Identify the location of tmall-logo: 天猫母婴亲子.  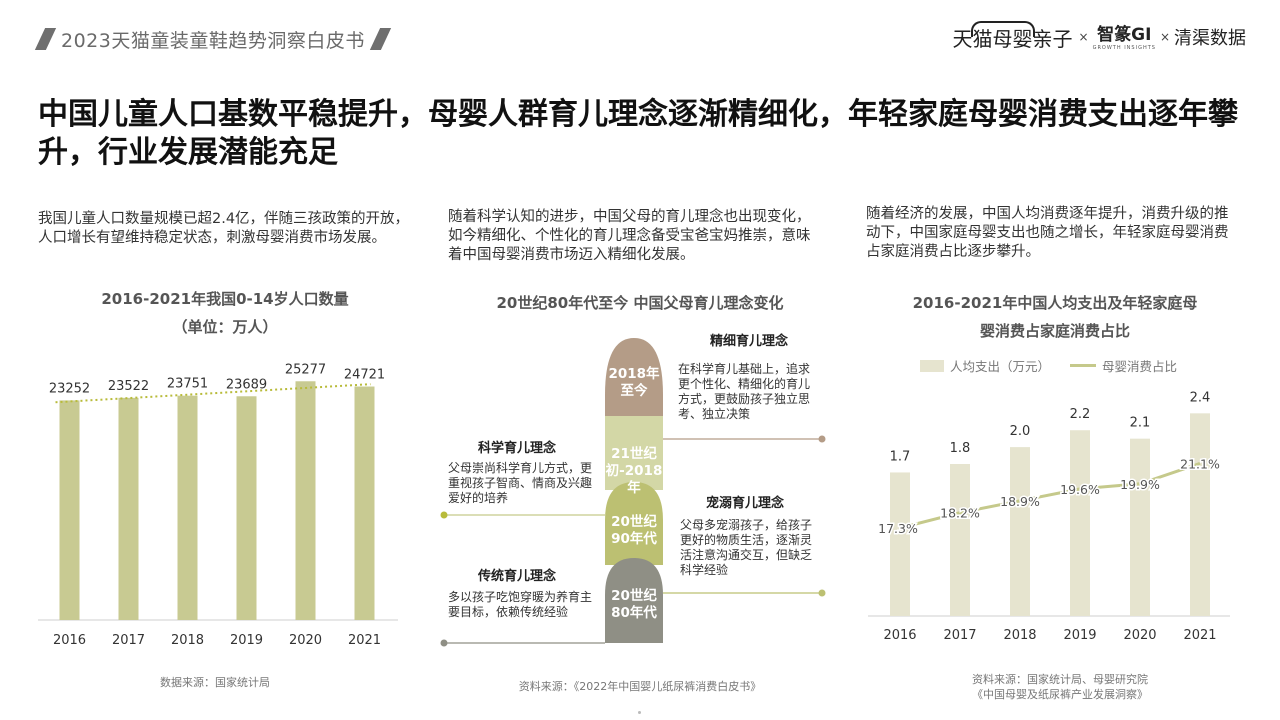
(1013, 36).